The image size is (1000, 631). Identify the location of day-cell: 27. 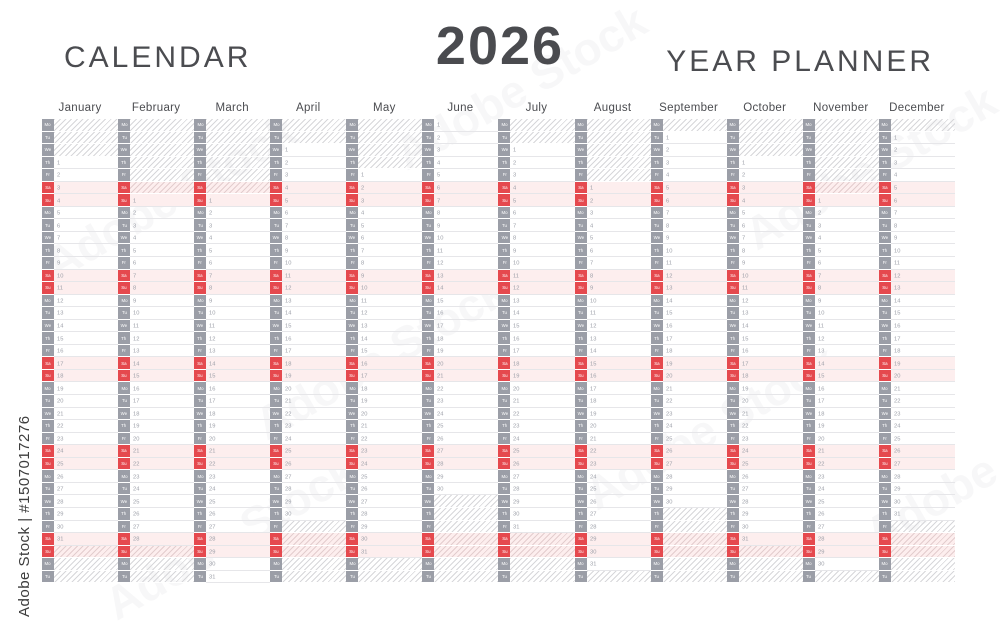
(618, 514).